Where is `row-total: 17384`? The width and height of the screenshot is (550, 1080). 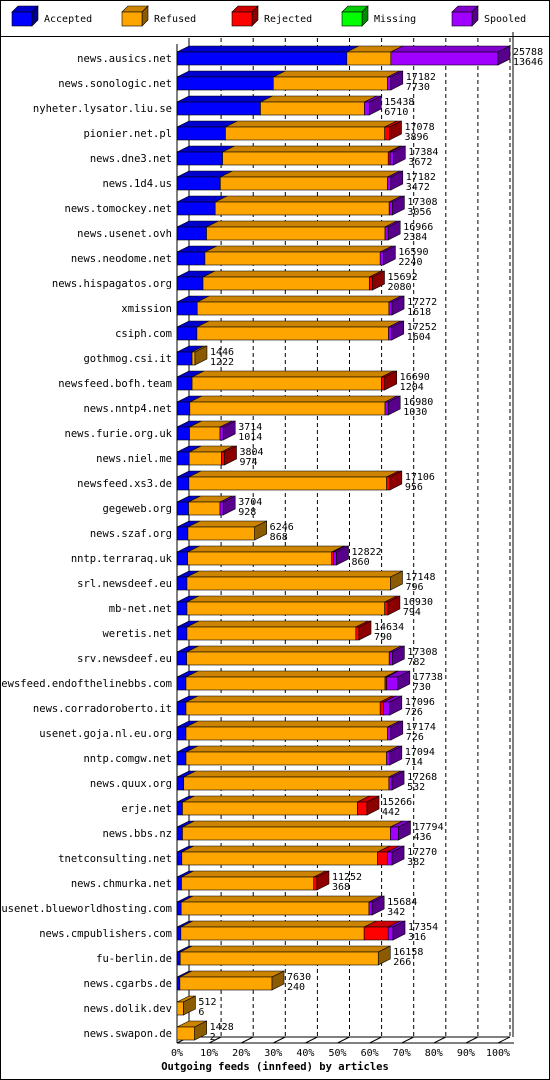 row-total: 17384 is located at coordinates (423, 152).